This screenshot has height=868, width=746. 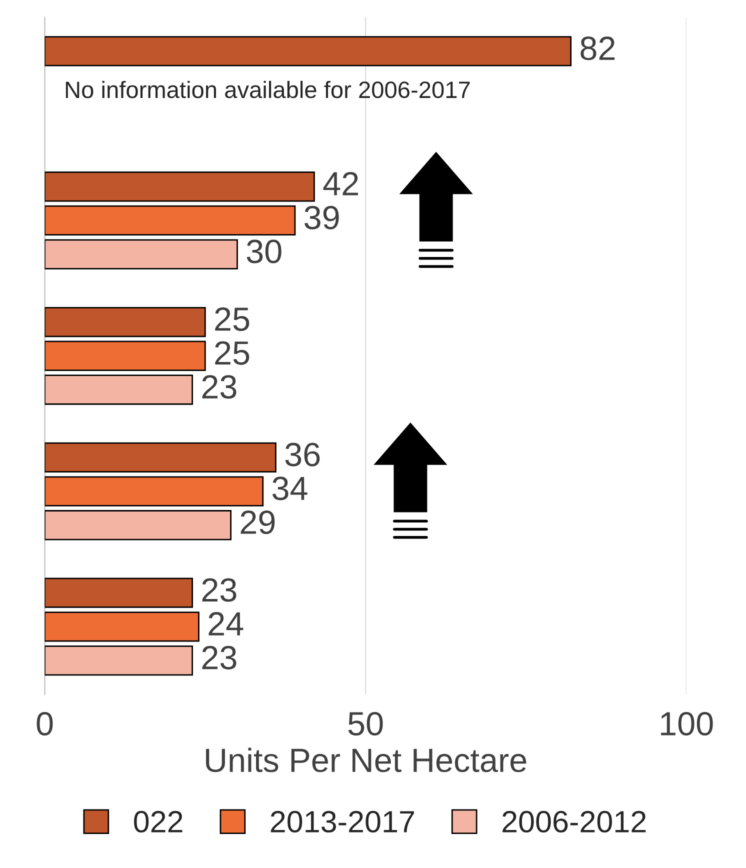 I want to click on x-axis-title: Units Per Net Hectare, so click(x=366, y=760).